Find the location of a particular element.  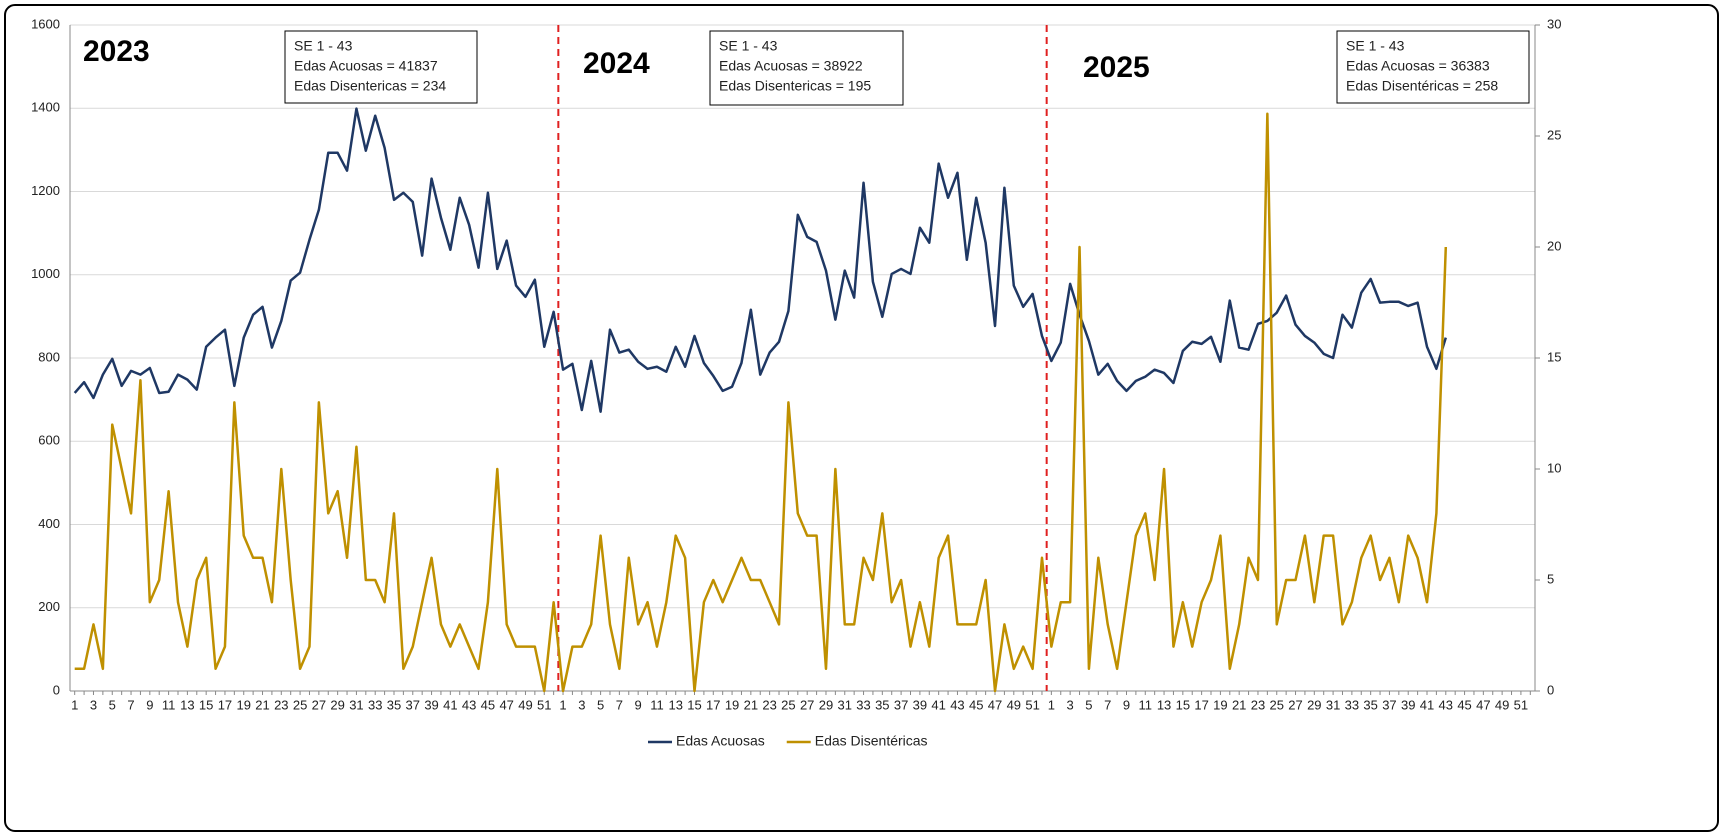

y-tick-label: 1000 is located at coordinates (45, 273).